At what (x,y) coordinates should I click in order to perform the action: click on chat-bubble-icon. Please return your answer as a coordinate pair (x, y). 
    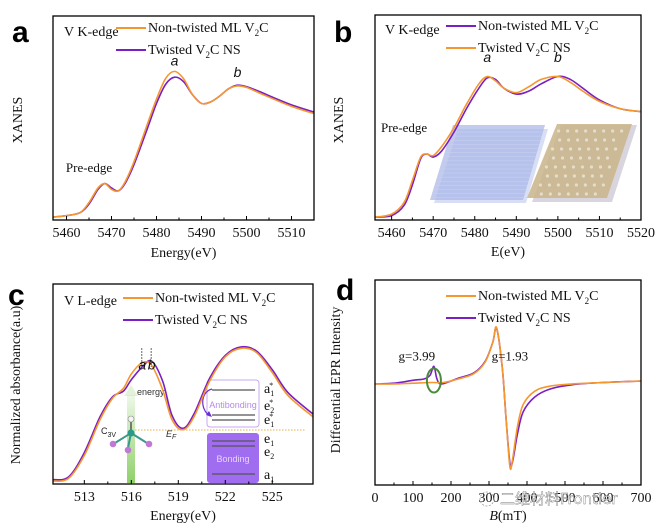
    Looking at the image, I should click on (487, 499).